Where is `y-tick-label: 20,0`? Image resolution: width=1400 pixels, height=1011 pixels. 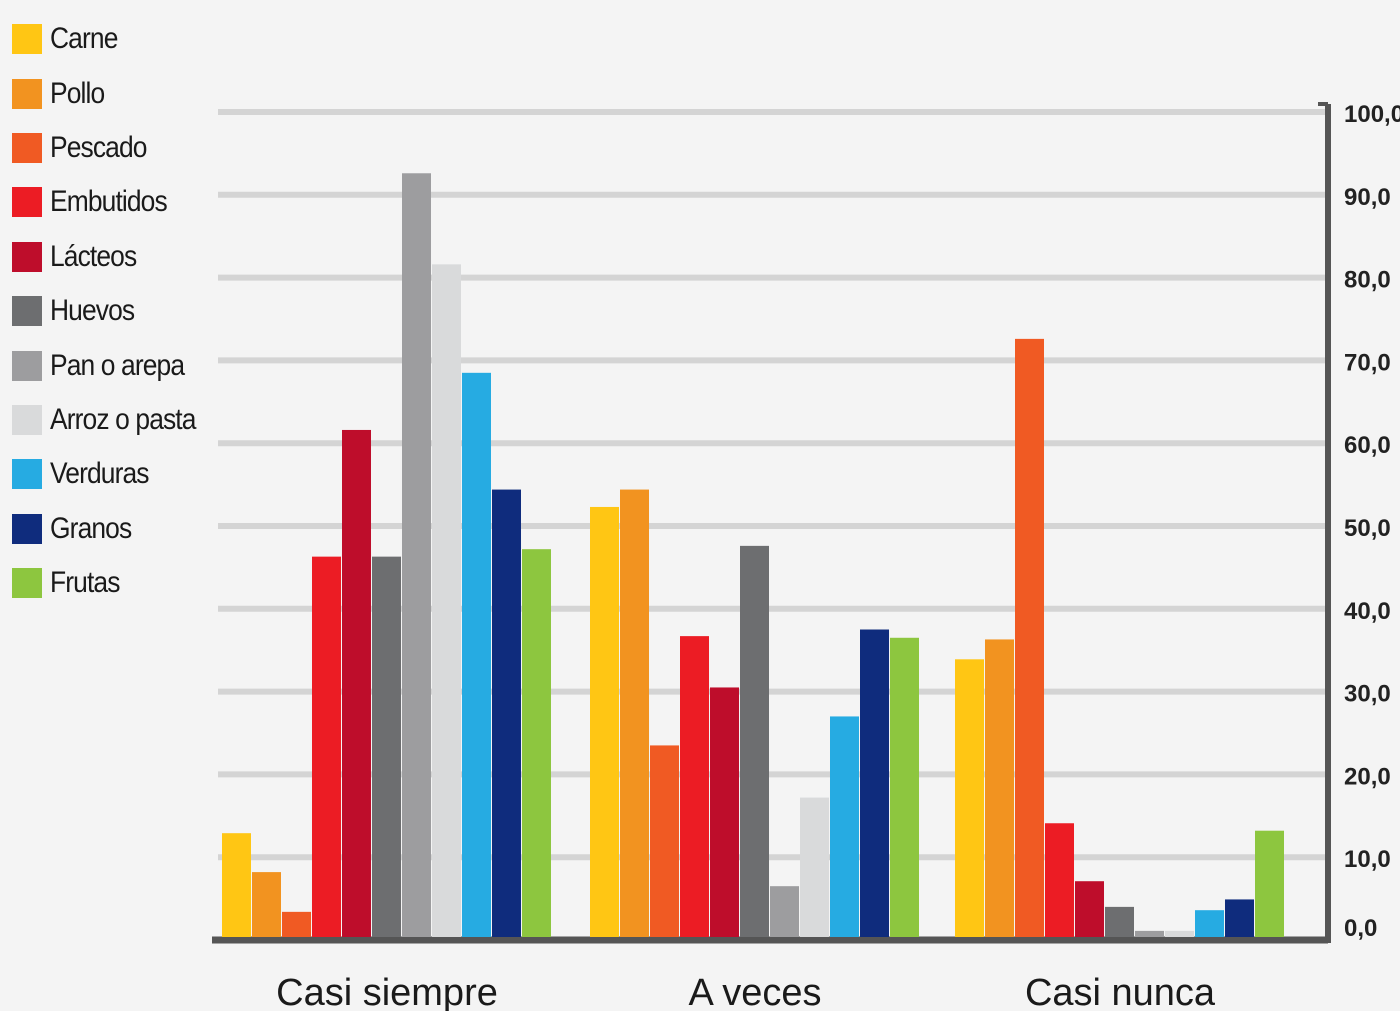 y-tick-label: 20,0 is located at coordinates (1367, 776).